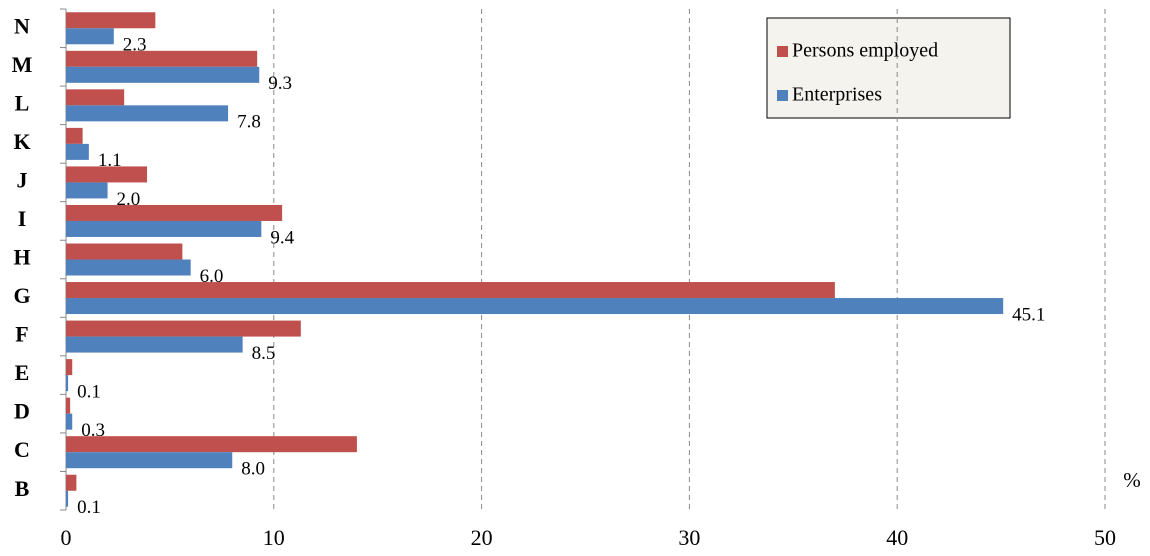  What do you see at coordinates (129, 199) in the screenshot?
I see `data-label: 2.0` at bounding box center [129, 199].